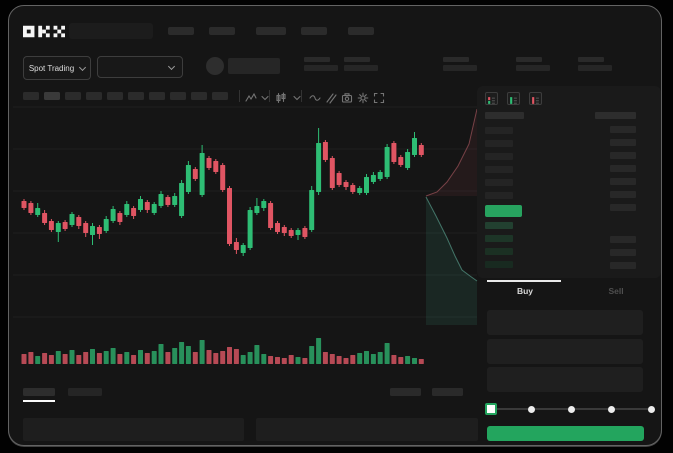 The width and height of the screenshot is (673, 453). Describe the element at coordinates (615, 115) in the screenshot. I see `book-header-placeholder` at that location.